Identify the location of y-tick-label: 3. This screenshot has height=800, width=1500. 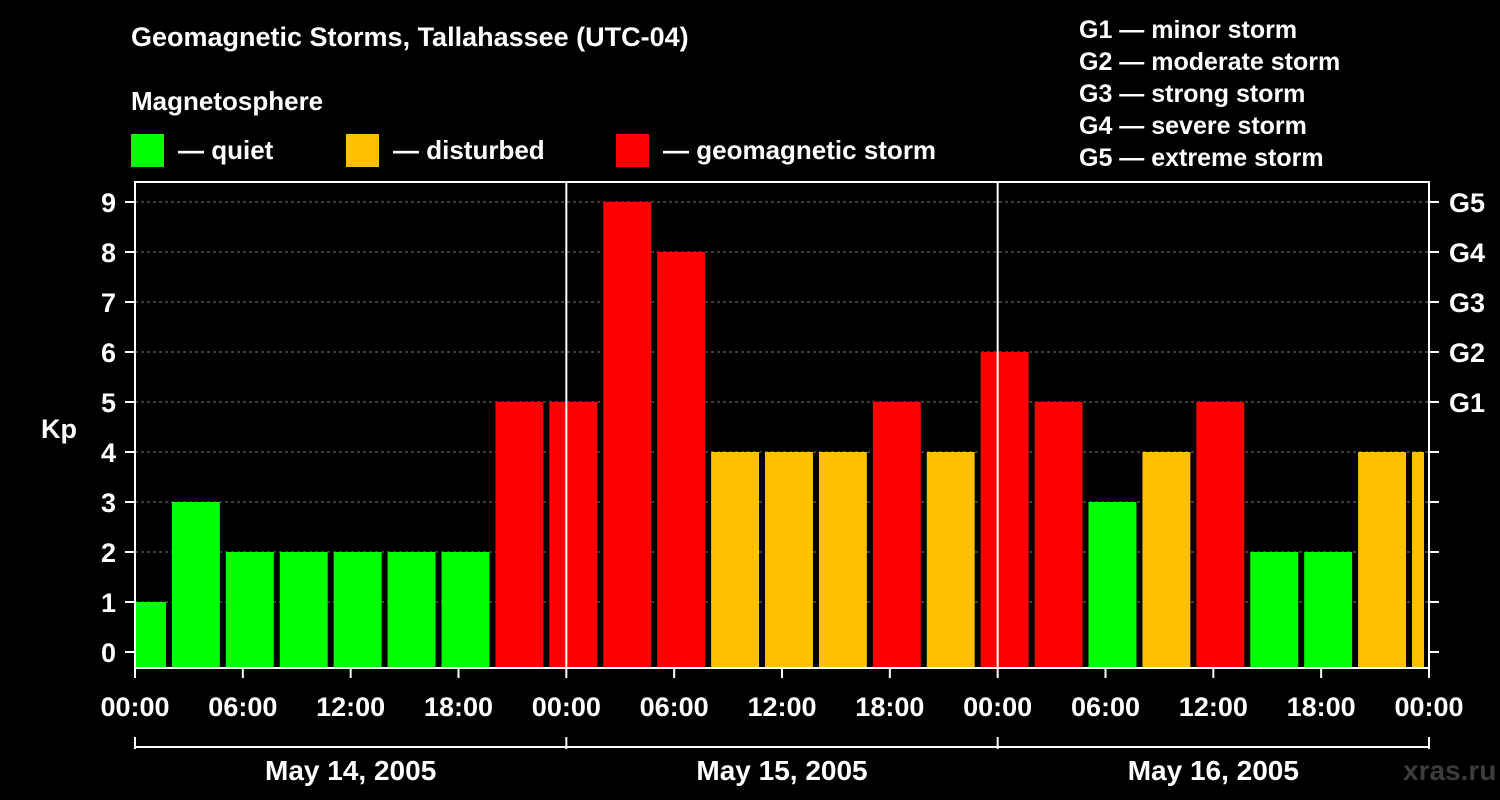
(108, 503).